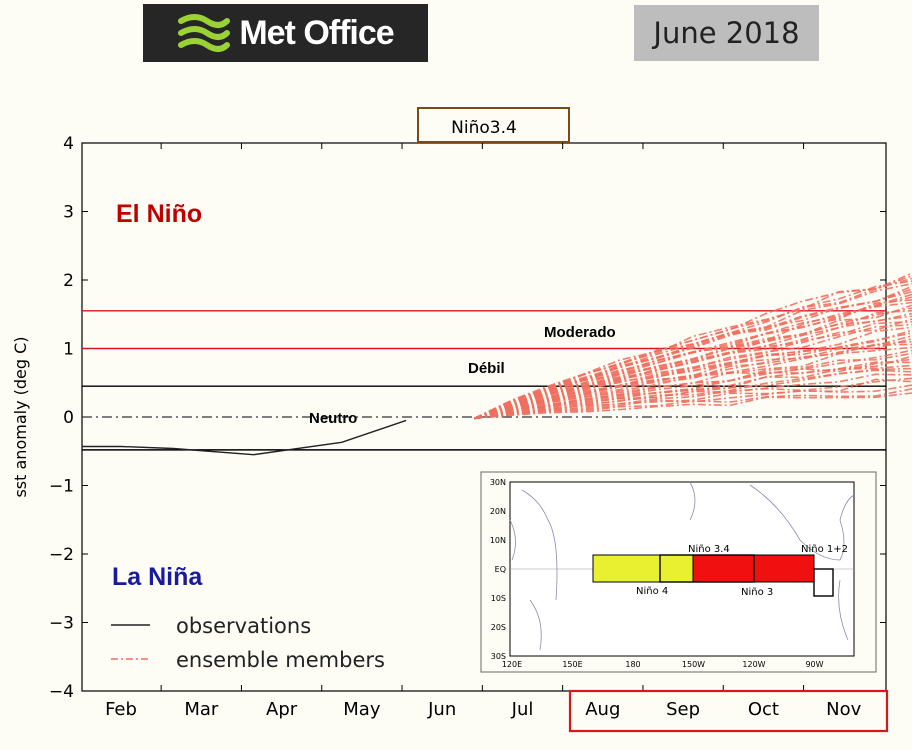  Describe the element at coordinates (244, 437) in the screenshot. I see `observations-line` at that location.